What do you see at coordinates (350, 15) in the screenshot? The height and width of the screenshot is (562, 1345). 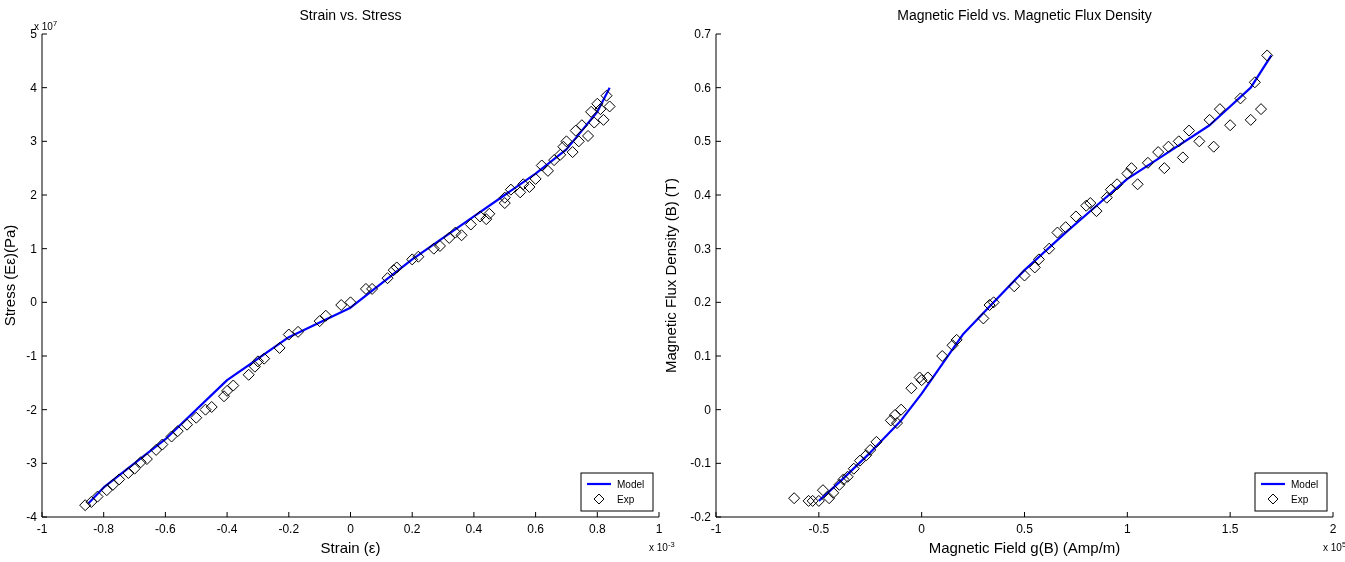 I see `chart-title: Strain vs. Stress` at bounding box center [350, 15].